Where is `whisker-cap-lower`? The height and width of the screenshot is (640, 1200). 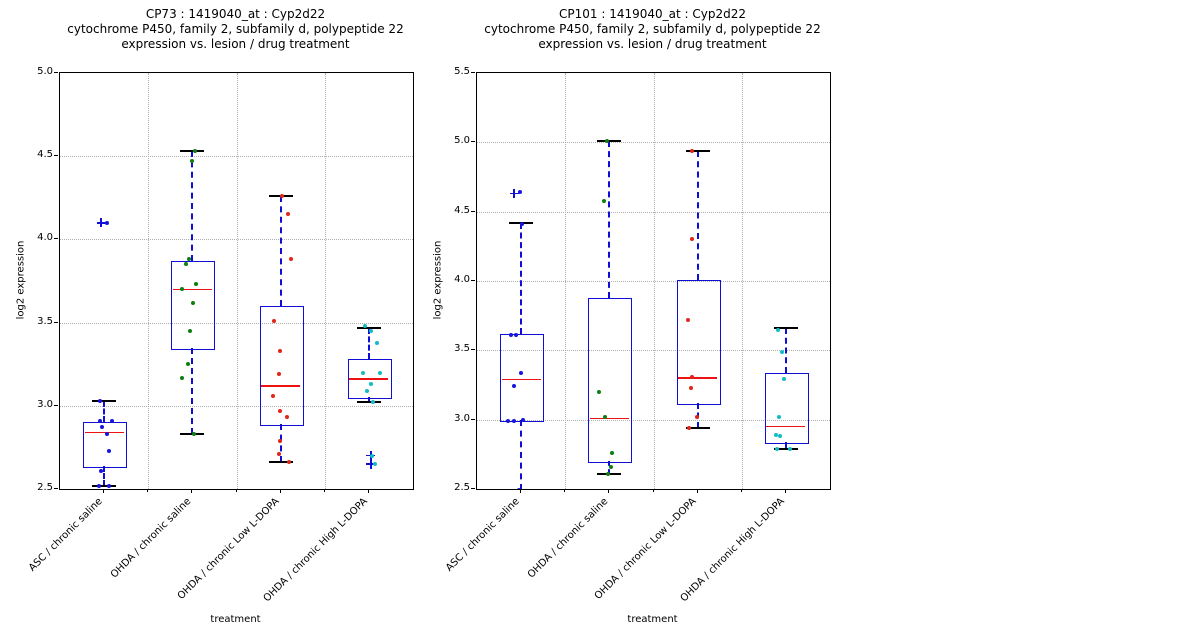
whisker-cap-lower is located at coordinates (280, 462).